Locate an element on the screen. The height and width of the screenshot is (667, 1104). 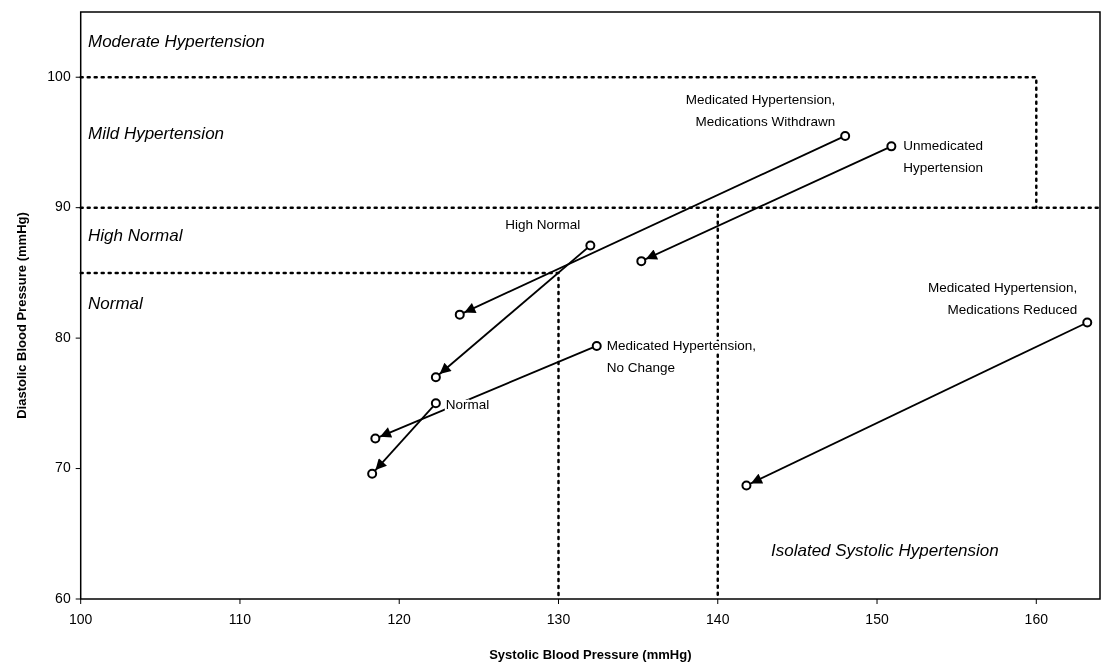
annotation: Moderate Hypertension is located at coordinates (176, 42).